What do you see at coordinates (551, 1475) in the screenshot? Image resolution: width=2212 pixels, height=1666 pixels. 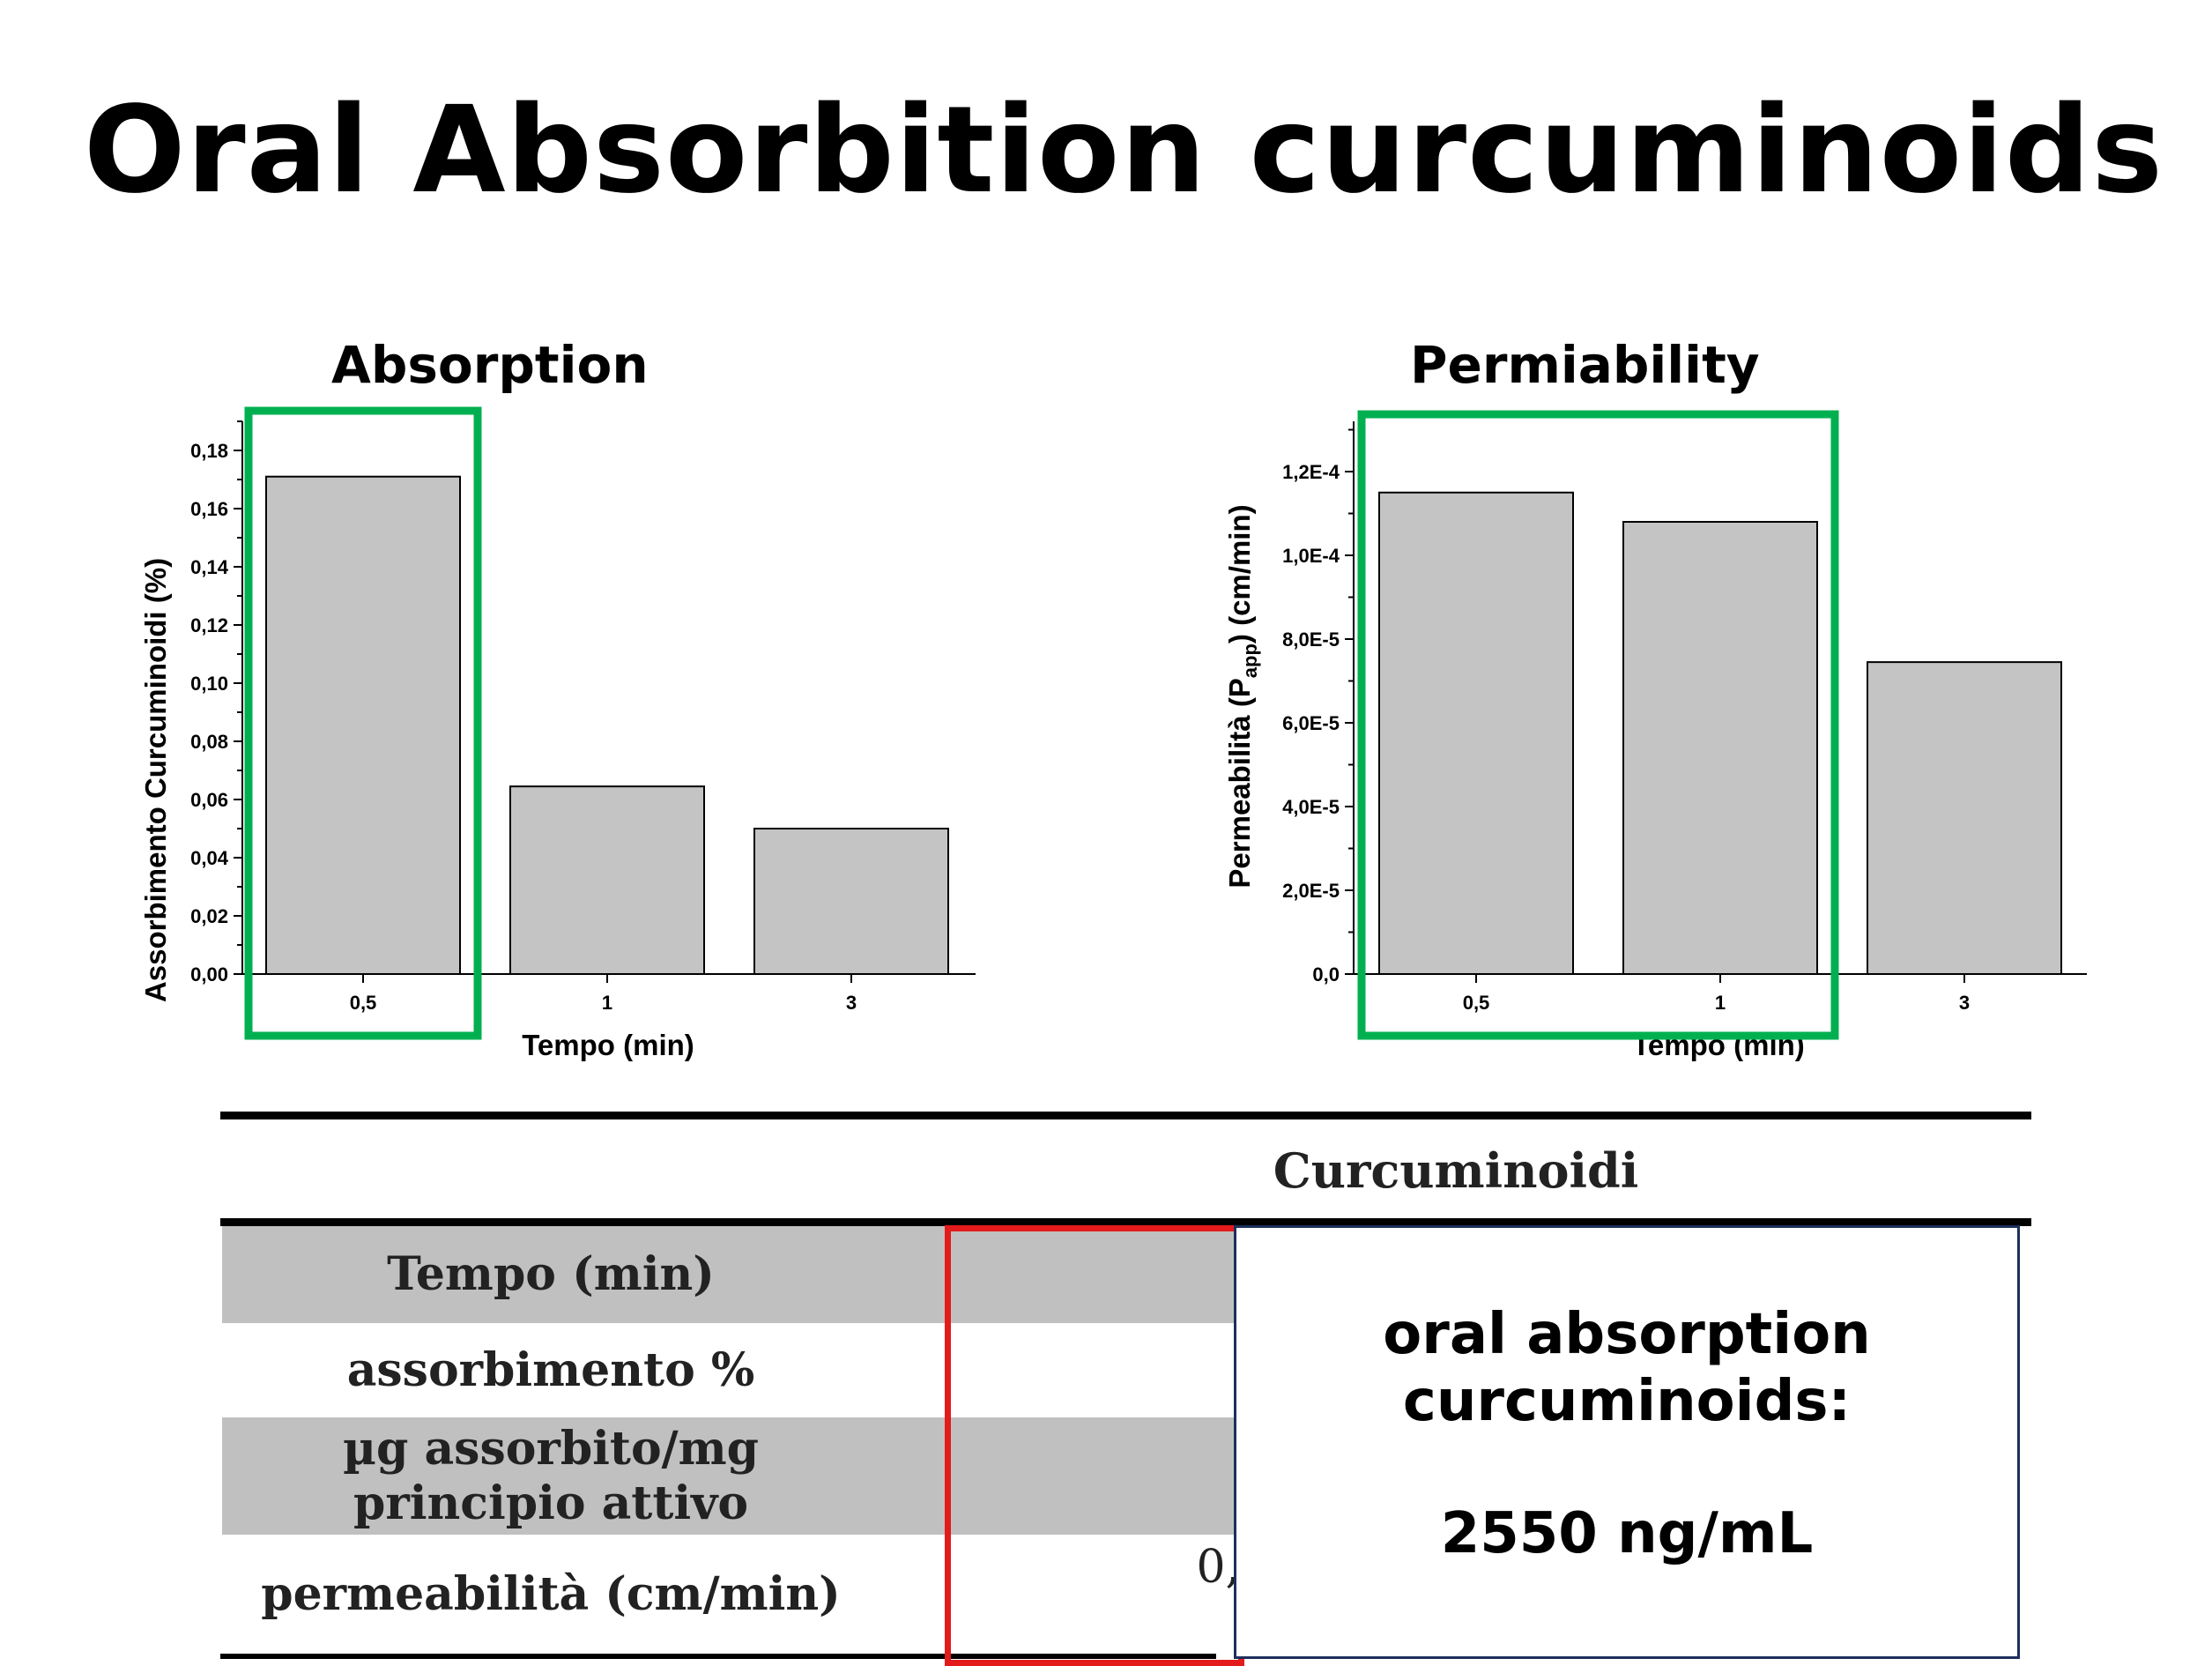 I see `row-label-ug-assorbito: µg assorbito/mg principio attivo` at bounding box center [551, 1475].